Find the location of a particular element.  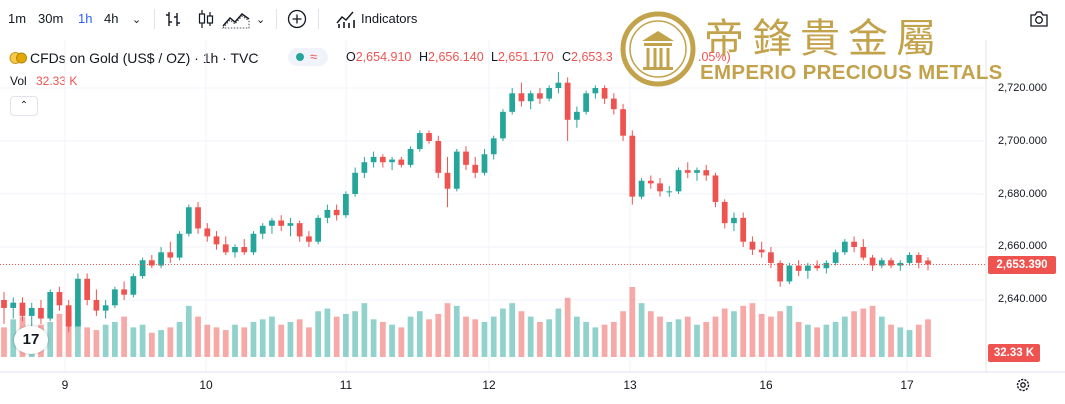

symbol-logo-icon is located at coordinates (18, 58).